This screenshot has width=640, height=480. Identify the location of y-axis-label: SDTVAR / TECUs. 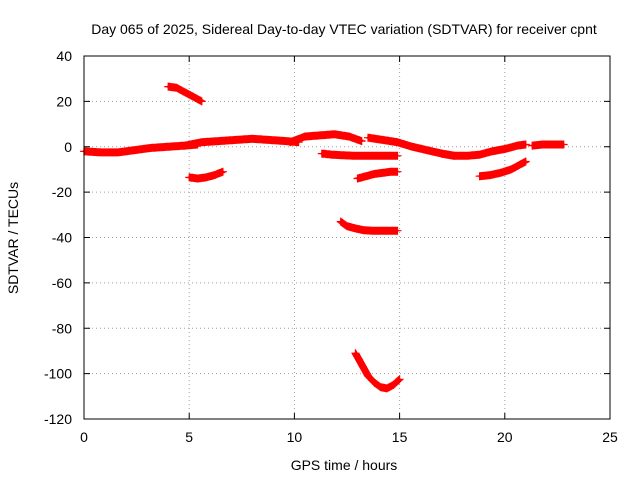
(13, 238).